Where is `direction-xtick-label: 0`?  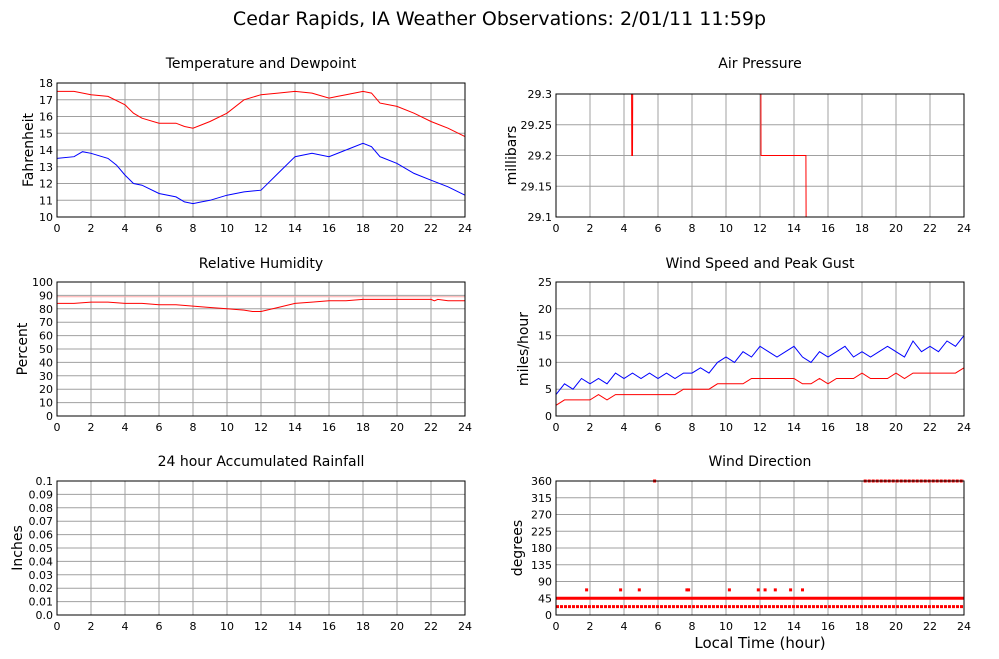
direction-xtick-label: 0 is located at coordinates (556, 626).